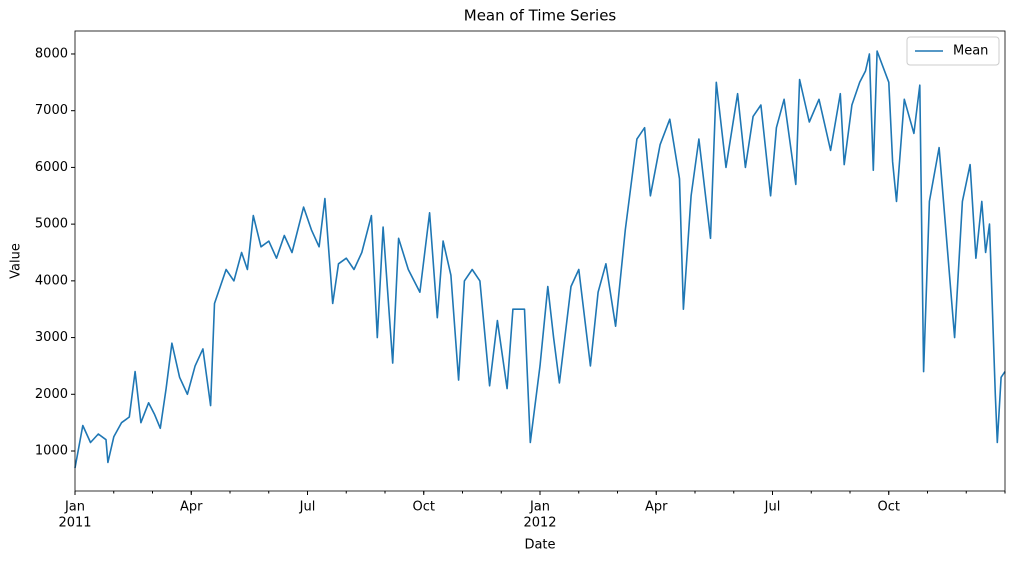 The image size is (1014, 565). Describe the element at coordinates (51, 167) in the screenshot. I see `y-tick-label: 6000` at that location.